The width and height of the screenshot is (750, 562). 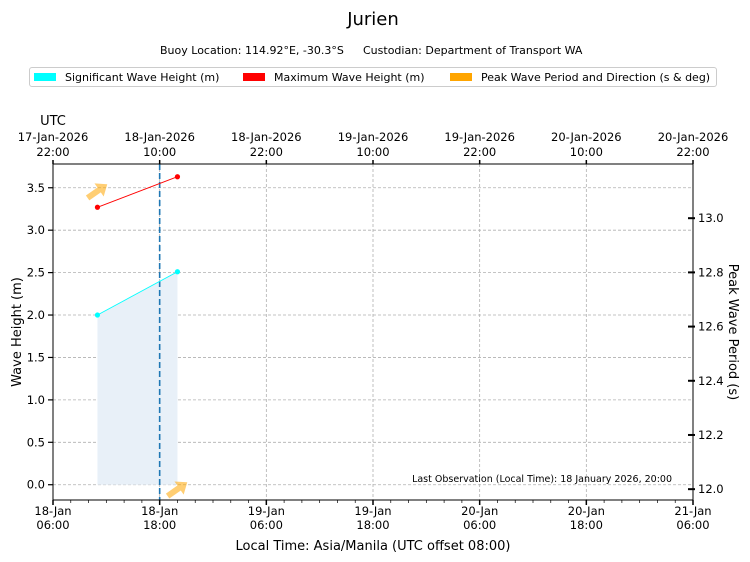 I want to click on y-tick-label: 2.0, so click(x=36, y=315).